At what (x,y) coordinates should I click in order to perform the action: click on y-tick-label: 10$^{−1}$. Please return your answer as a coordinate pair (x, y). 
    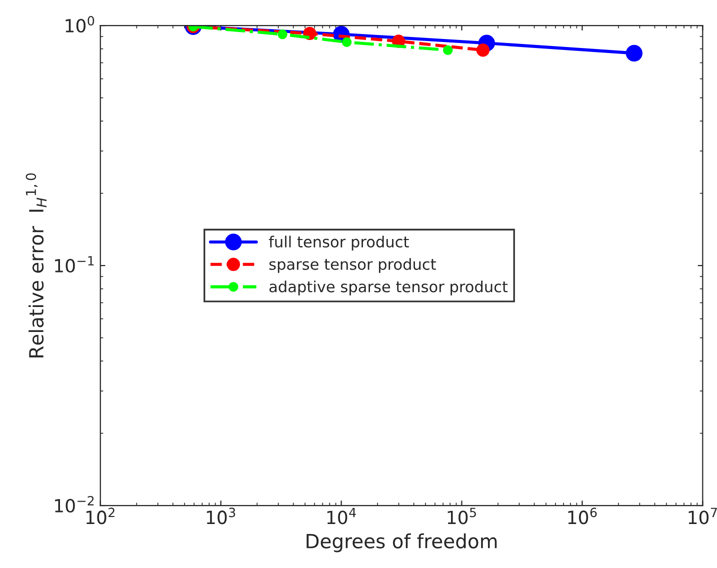
    Looking at the image, I should click on (74, 264).